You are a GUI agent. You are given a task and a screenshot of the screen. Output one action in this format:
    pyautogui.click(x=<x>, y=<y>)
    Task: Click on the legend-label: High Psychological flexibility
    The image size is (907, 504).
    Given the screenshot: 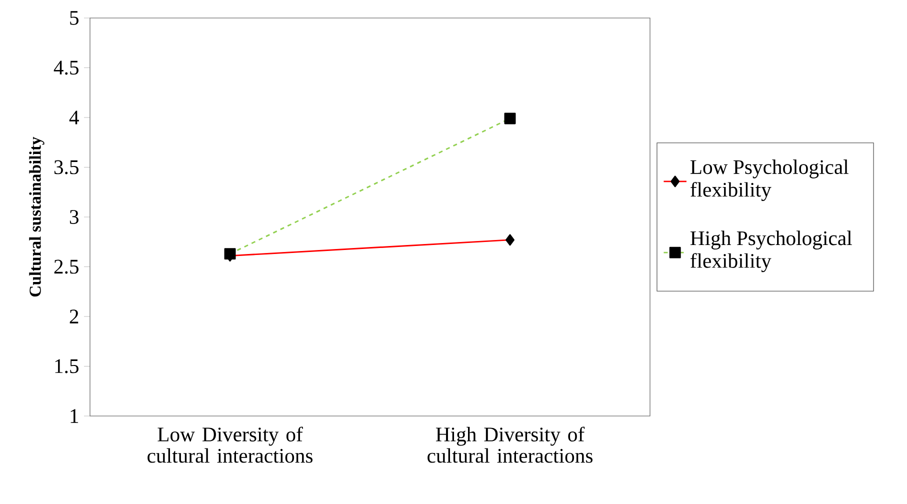 What is the action you would take?
    pyautogui.click(x=771, y=251)
    